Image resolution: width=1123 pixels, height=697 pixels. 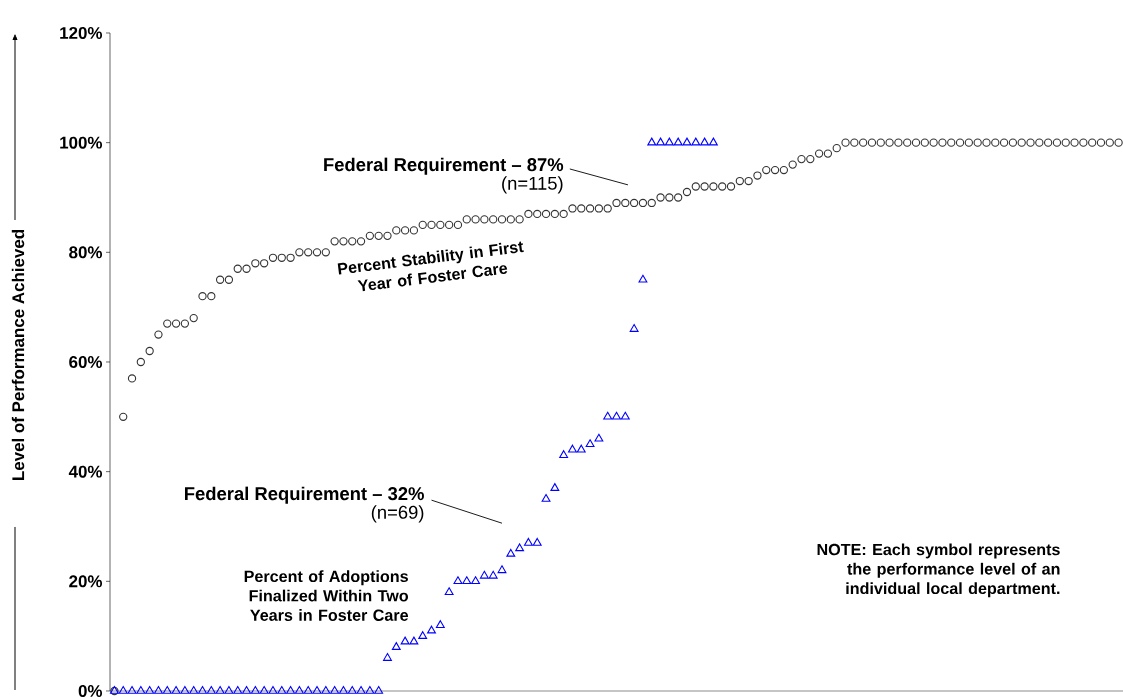 I want to click on y-tick-label: 100%, so click(x=81, y=142).